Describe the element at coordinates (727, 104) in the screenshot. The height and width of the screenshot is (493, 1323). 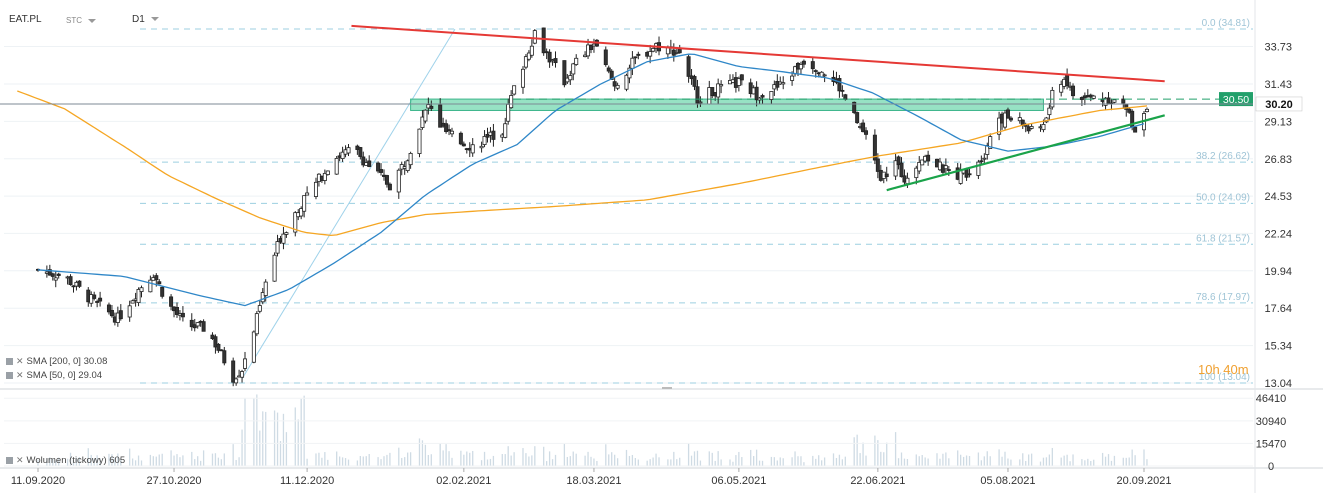
I see `support-zone` at that location.